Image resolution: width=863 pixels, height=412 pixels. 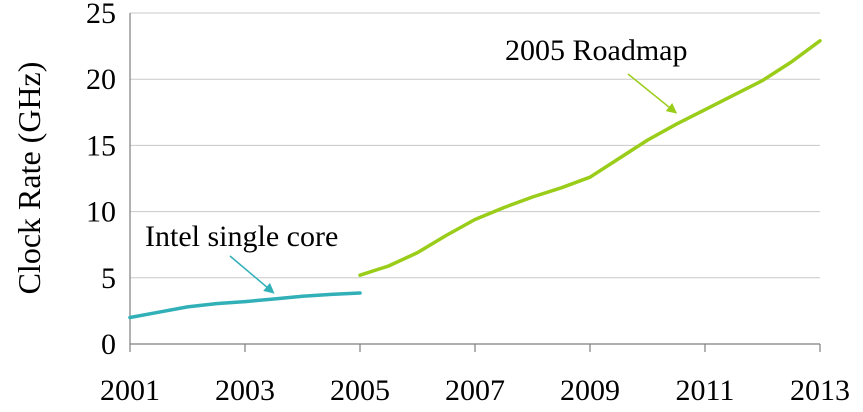 What do you see at coordinates (590, 390) in the screenshot?
I see `x-tick-label: 2009` at bounding box center [590, 390].